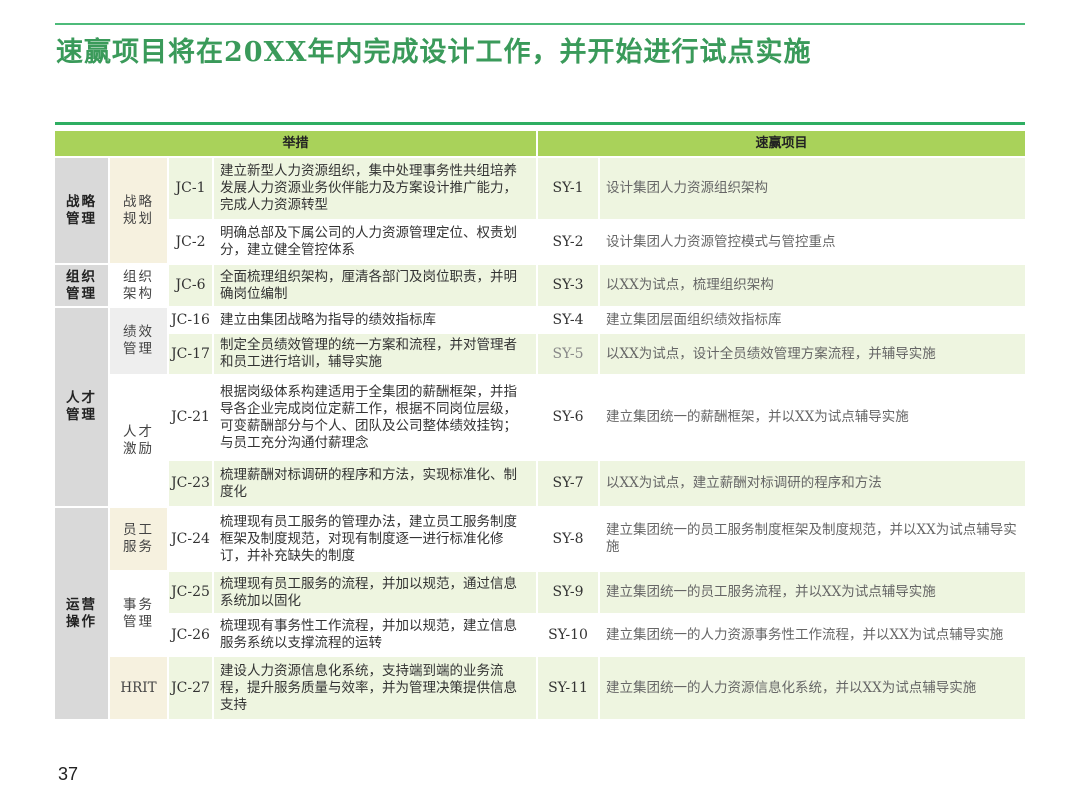 This screenshot has width=1080, height=810. I want to click on subcategory-cell: 人才激励, so click(138, 441).